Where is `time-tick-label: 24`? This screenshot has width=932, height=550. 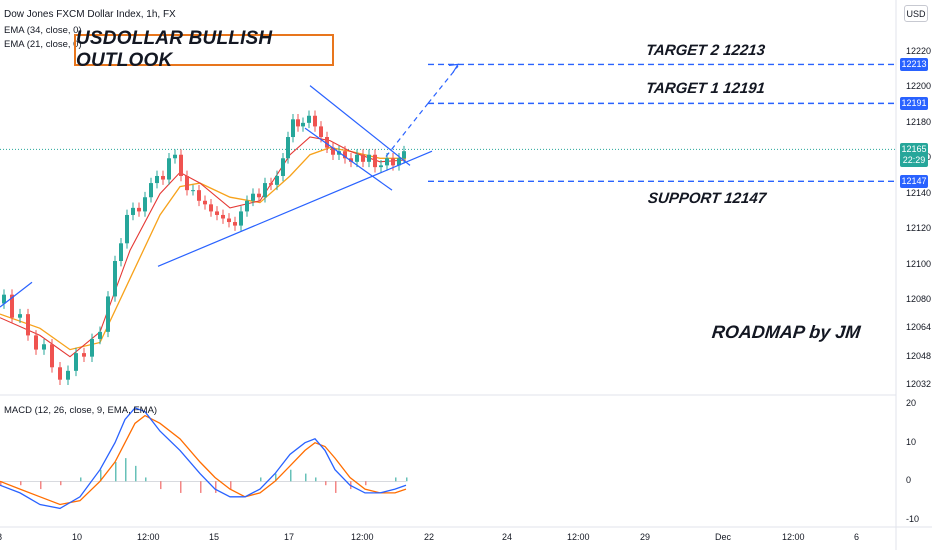 time-tick-label: 24 is located at coordinates (507, 537).